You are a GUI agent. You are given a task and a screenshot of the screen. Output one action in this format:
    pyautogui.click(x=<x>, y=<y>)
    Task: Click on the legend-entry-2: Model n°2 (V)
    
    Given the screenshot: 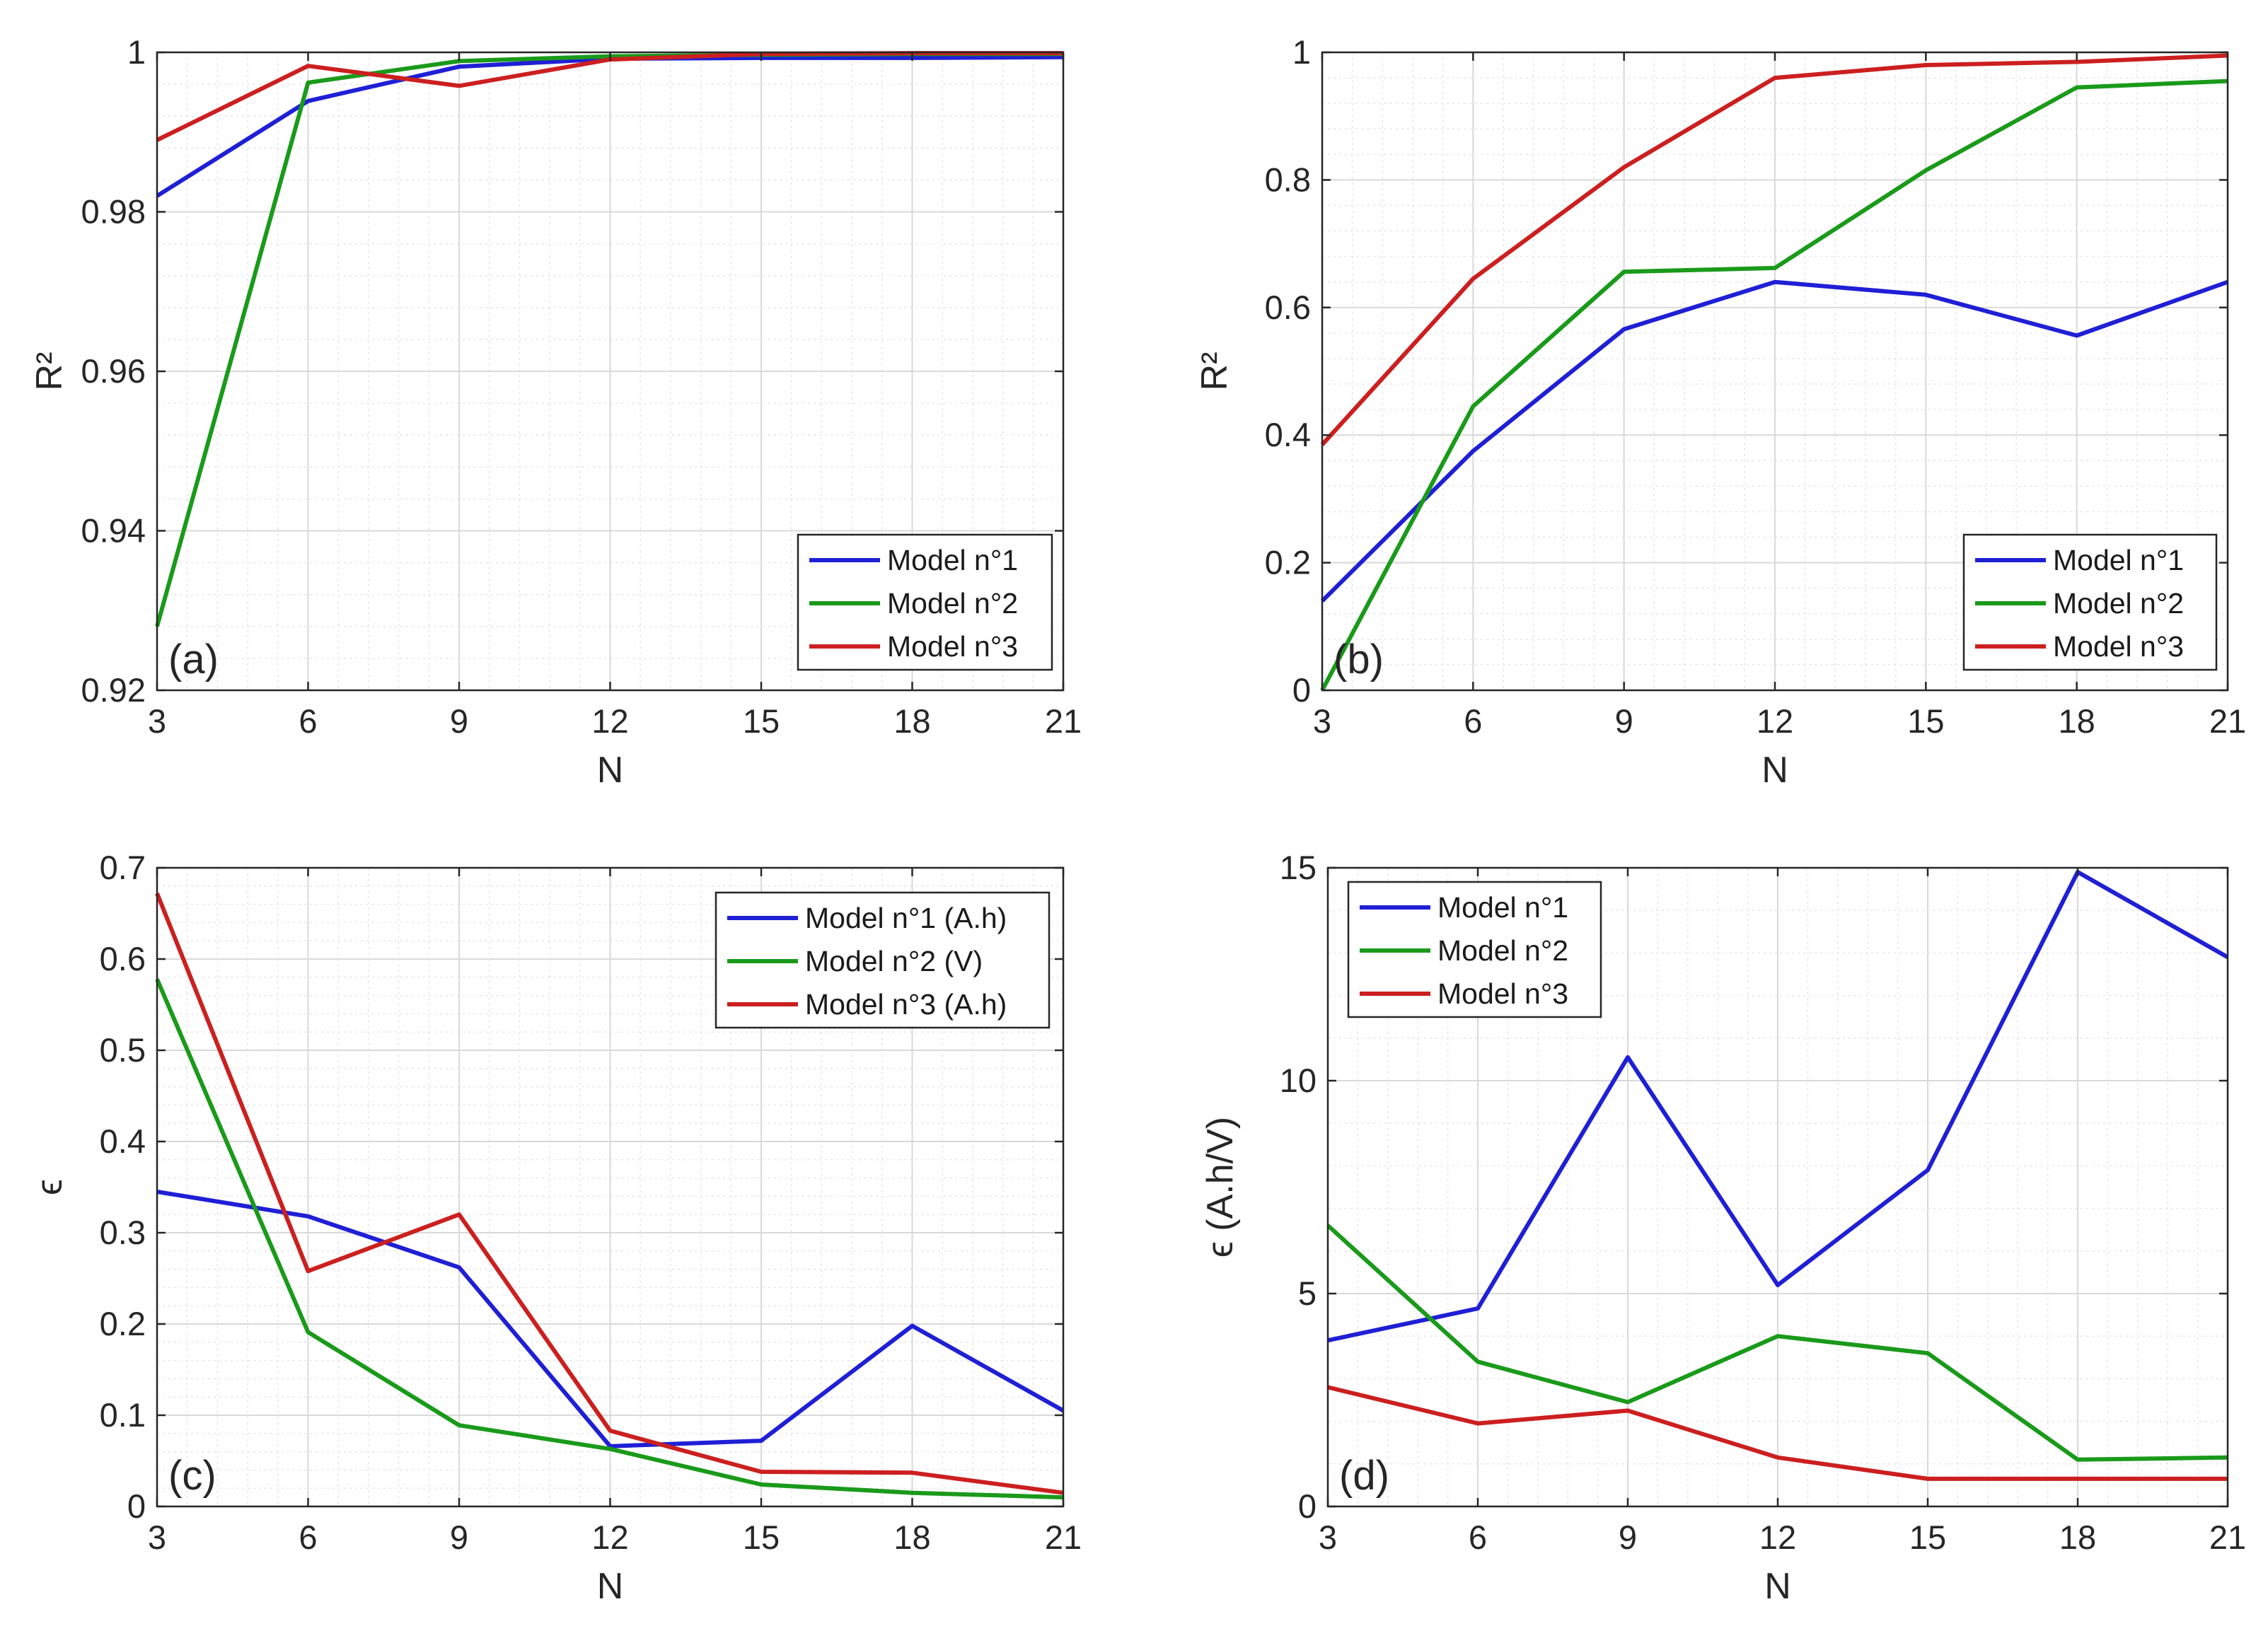 What is the action you would take?
    pyautogui.click(x=894, y=961)
    